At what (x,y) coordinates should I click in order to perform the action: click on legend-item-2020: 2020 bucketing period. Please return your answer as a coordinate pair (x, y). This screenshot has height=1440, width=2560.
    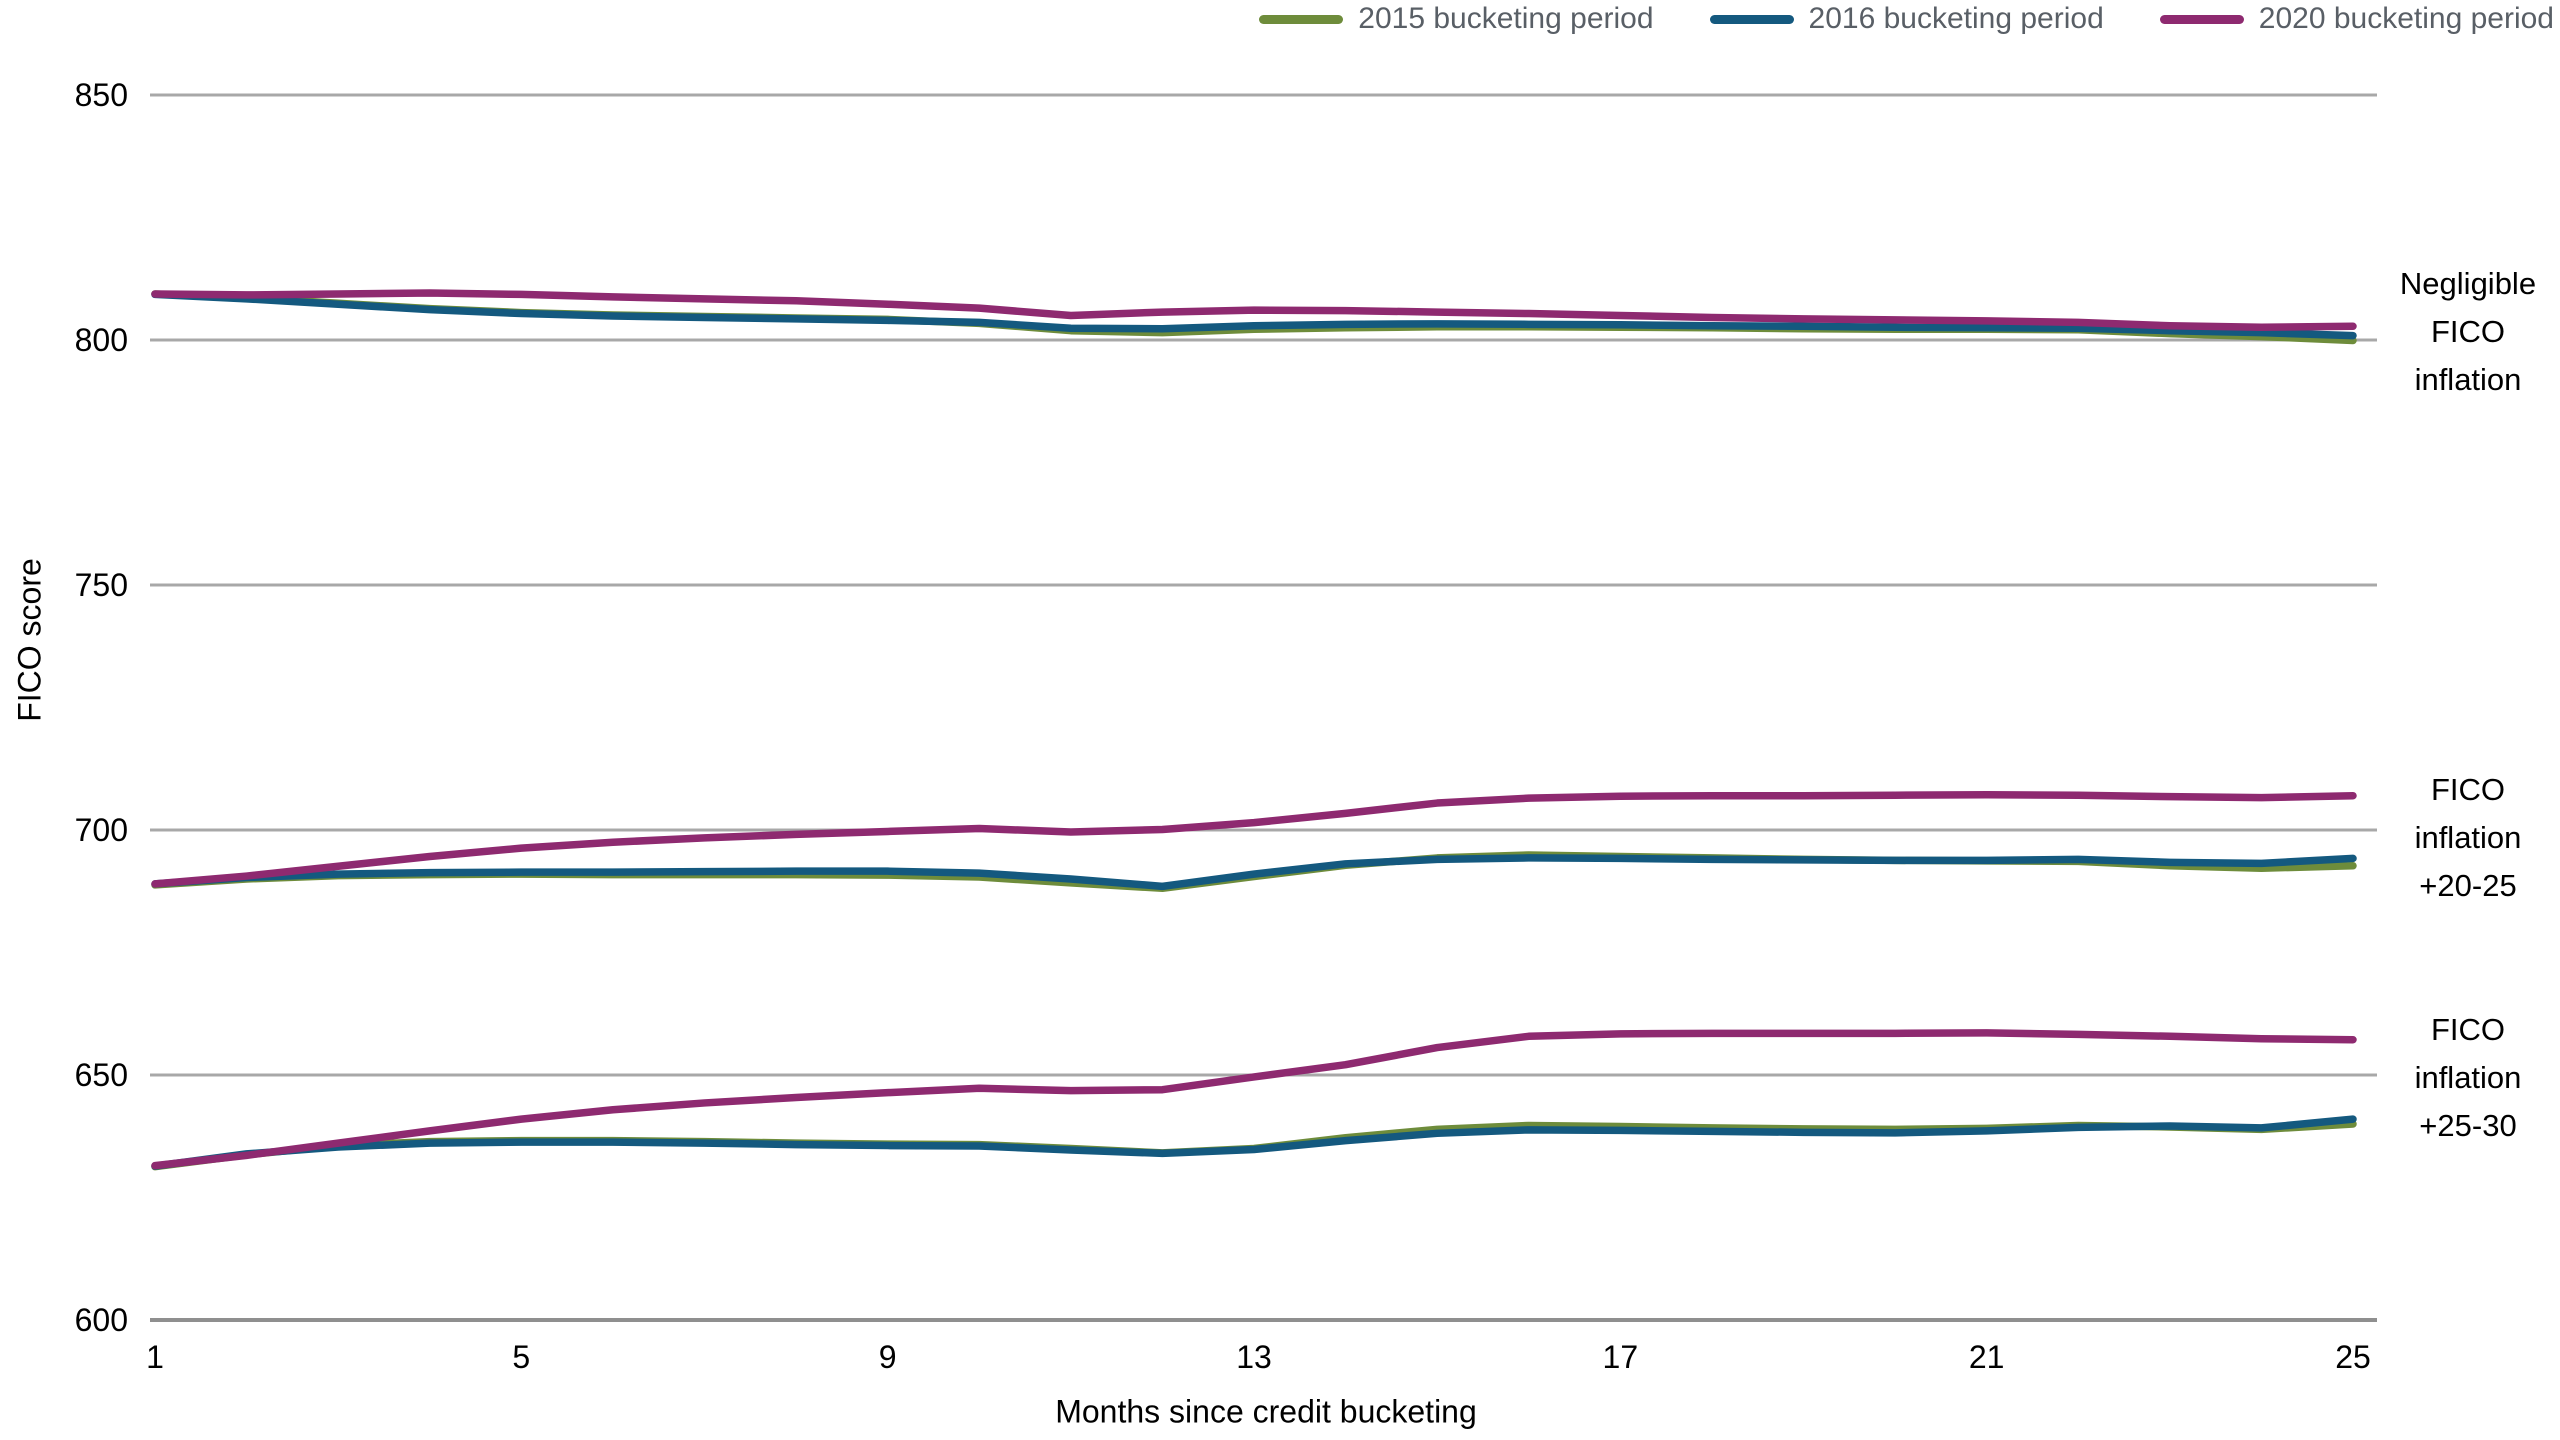
    Looking at the image, I should click on (2356, 19).